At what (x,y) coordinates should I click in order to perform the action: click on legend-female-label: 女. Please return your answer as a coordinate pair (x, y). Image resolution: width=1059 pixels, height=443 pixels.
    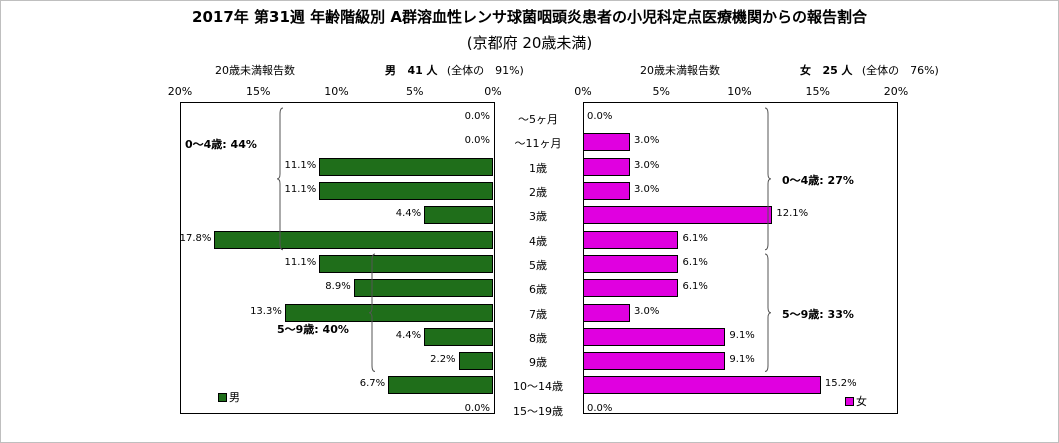
    Looking at the image, I should click on (861, 401).